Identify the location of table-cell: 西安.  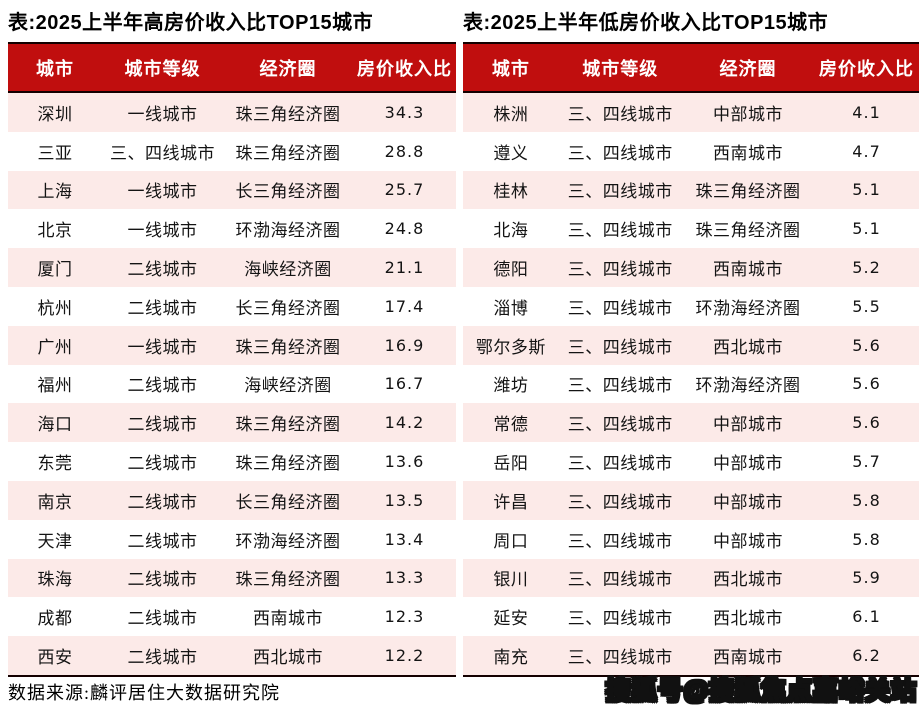
(55, 658).